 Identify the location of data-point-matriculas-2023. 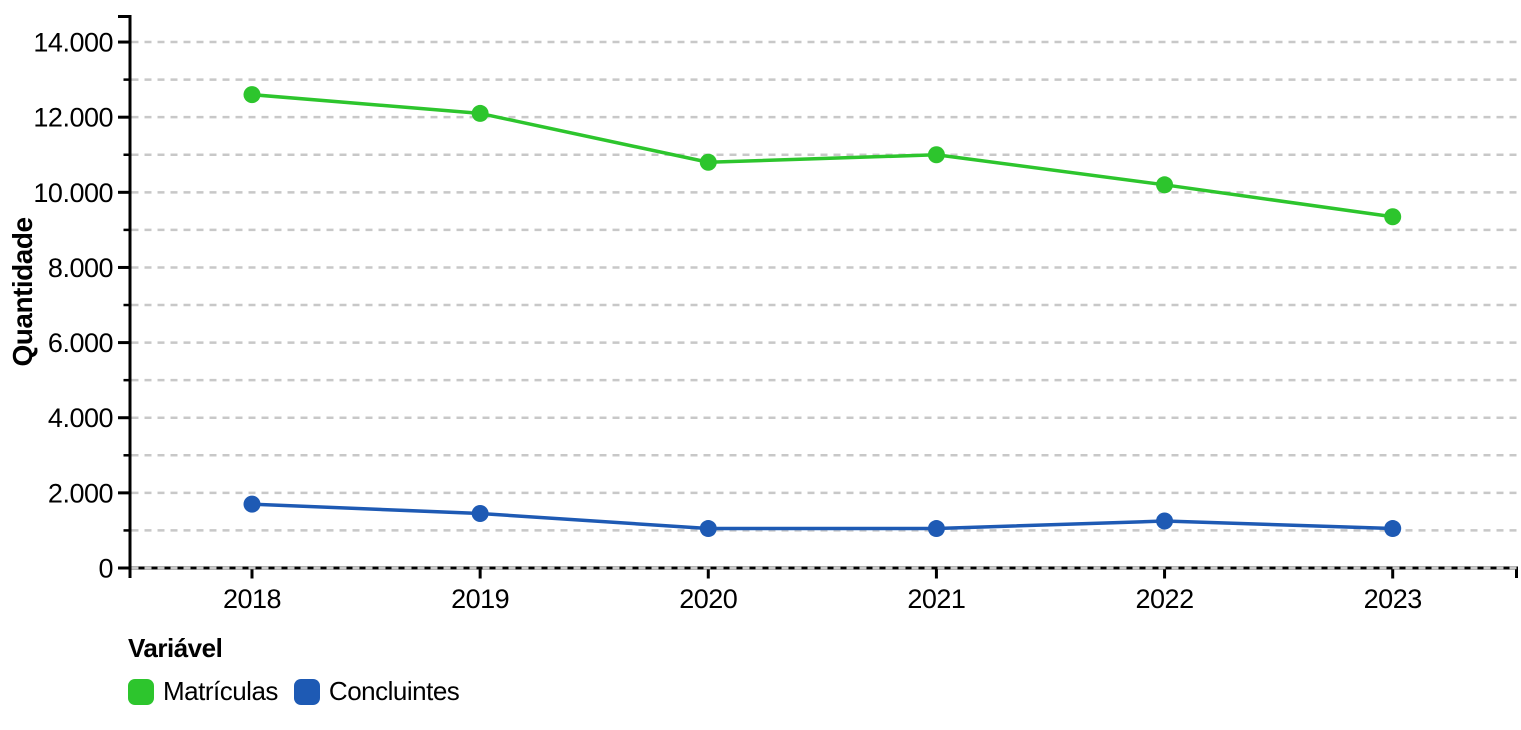
(1393, 217).